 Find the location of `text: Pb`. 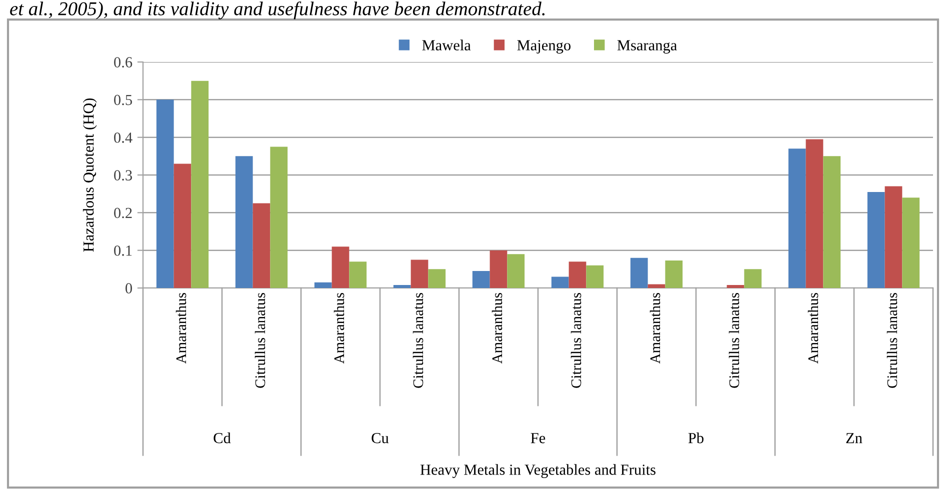

text: Pb is located at coordinates (696, 438).